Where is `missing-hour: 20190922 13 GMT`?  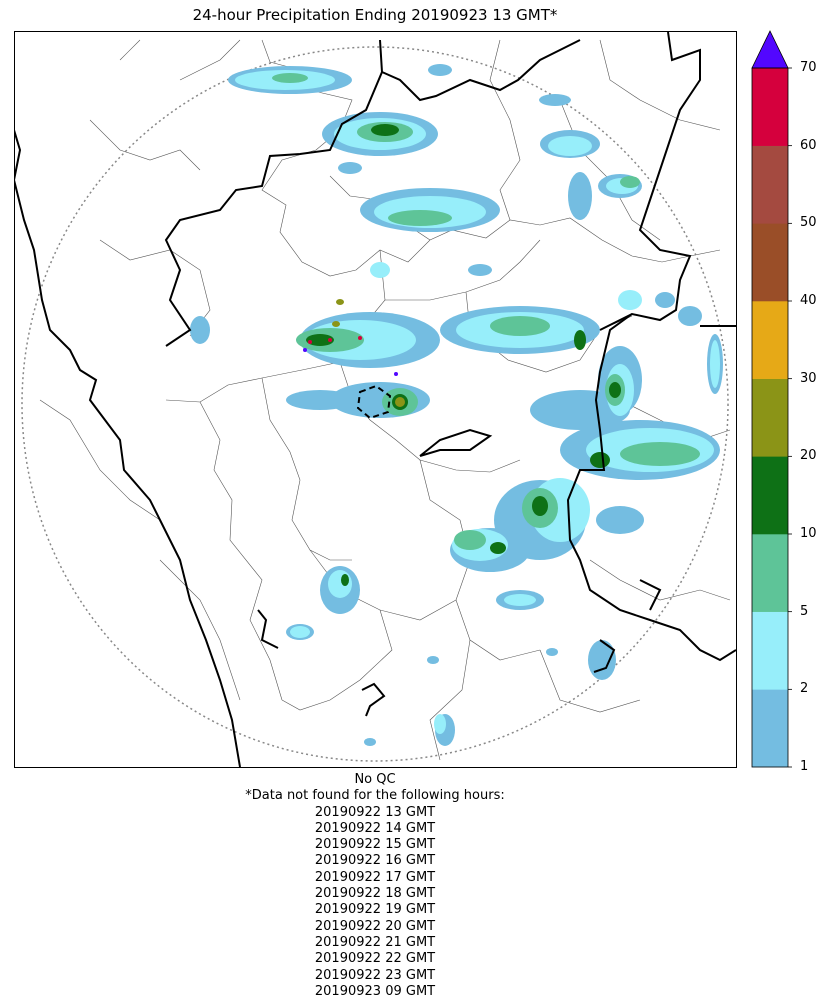
missing-hour: 20190922 13 GMT is located at coordinates (375, 812).